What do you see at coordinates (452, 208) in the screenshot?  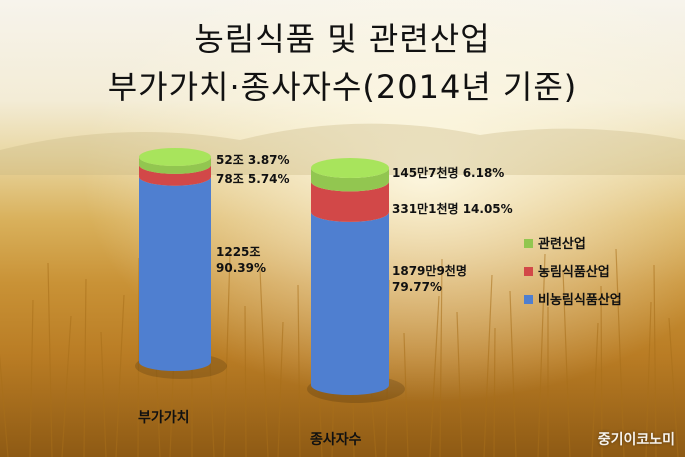 I see `data-label-1-1: 331만1천명 14.05%` at bounding box center [452, 208].